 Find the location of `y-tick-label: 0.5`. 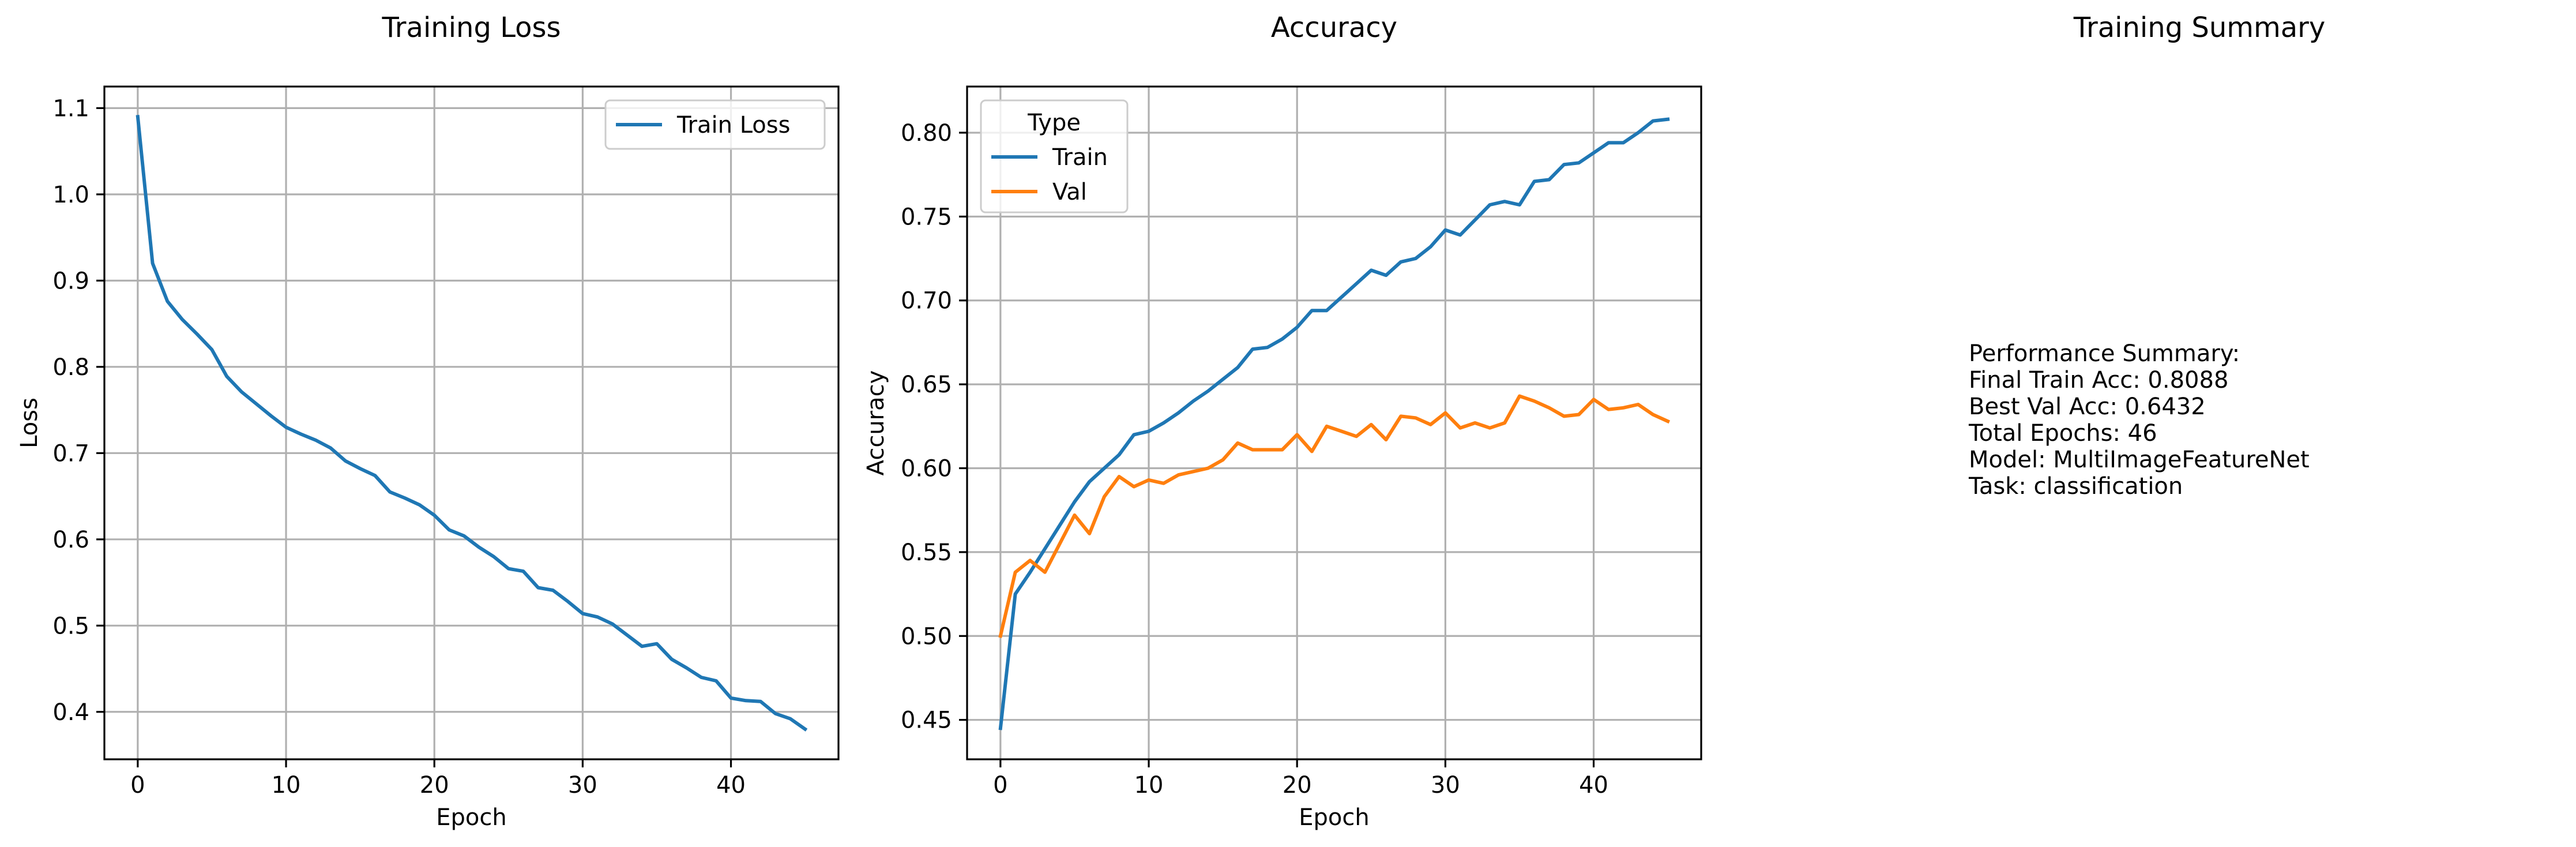

y-tick-label: 0.5 is located at coordinates (70, 626).